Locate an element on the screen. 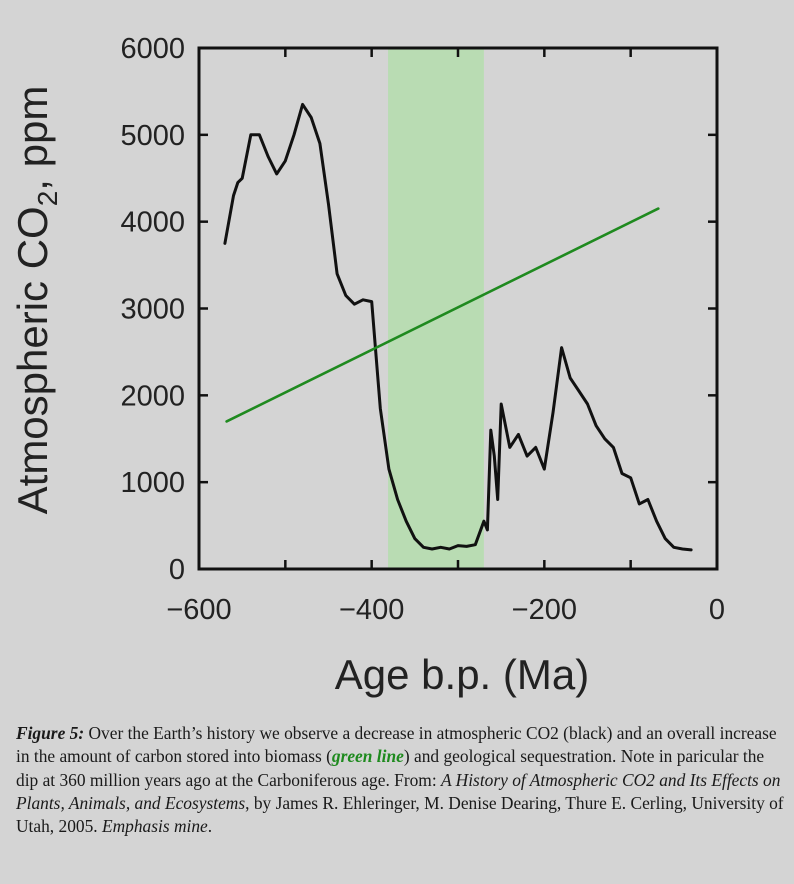 Image resolution: width=794 pixels, height=884 pixels. x-tick-label: 0 is located at coordinates (717, 610).